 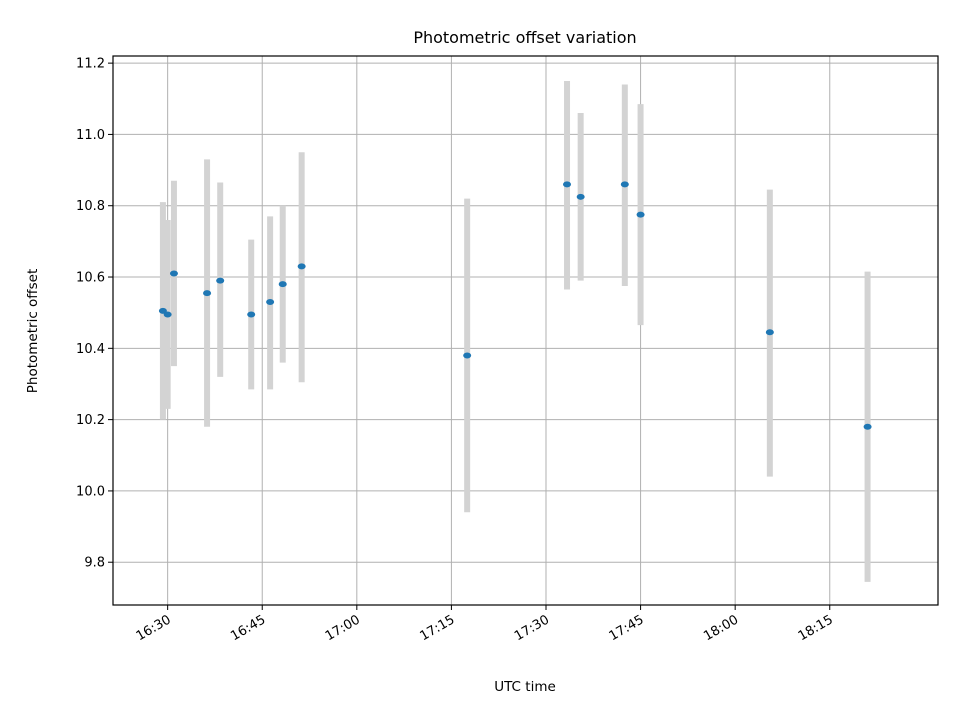 What do you see at coordinates (525, 687) in the screenshot?
I see `x-axis-label: UTC time` at bounding box center [525, 687].